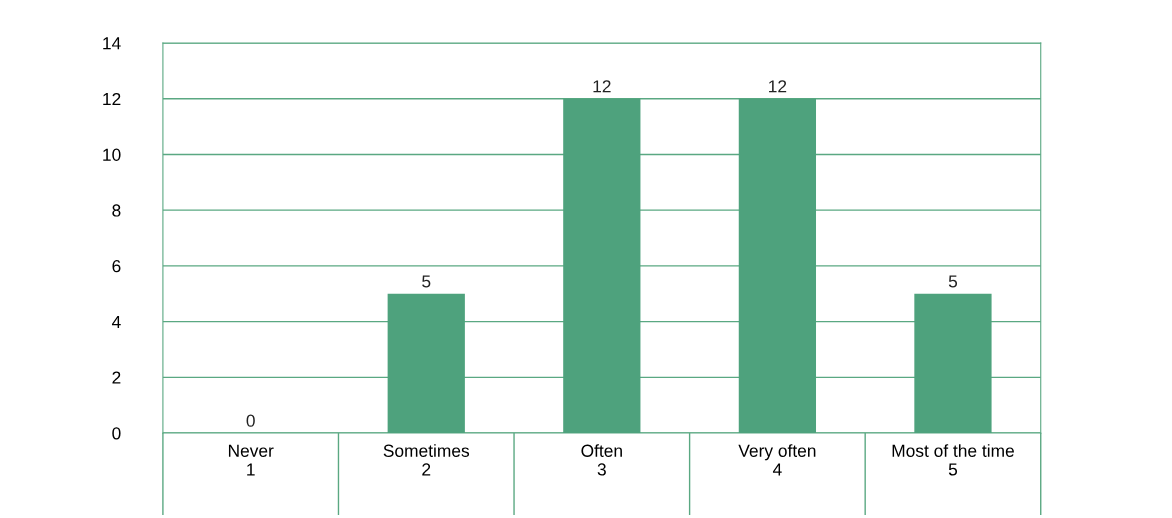  I want to click on y-tick-label: 10, so click(112, 154).